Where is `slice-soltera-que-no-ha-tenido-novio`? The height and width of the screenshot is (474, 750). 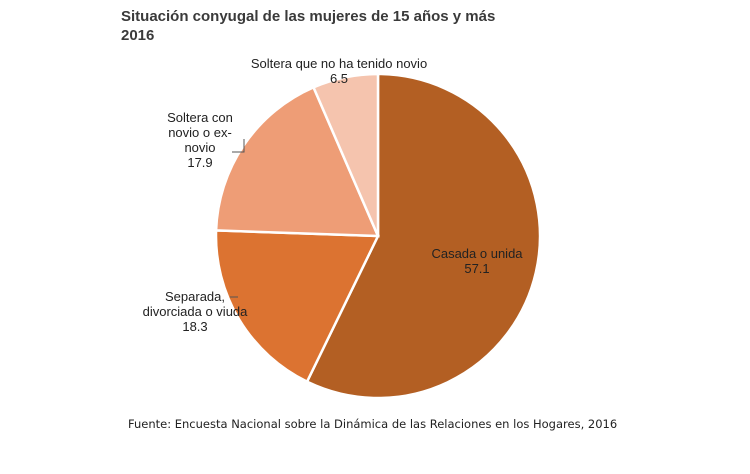 slice-soltera-que-no-ha-tenido-novio is located at coordinates (345, 154).